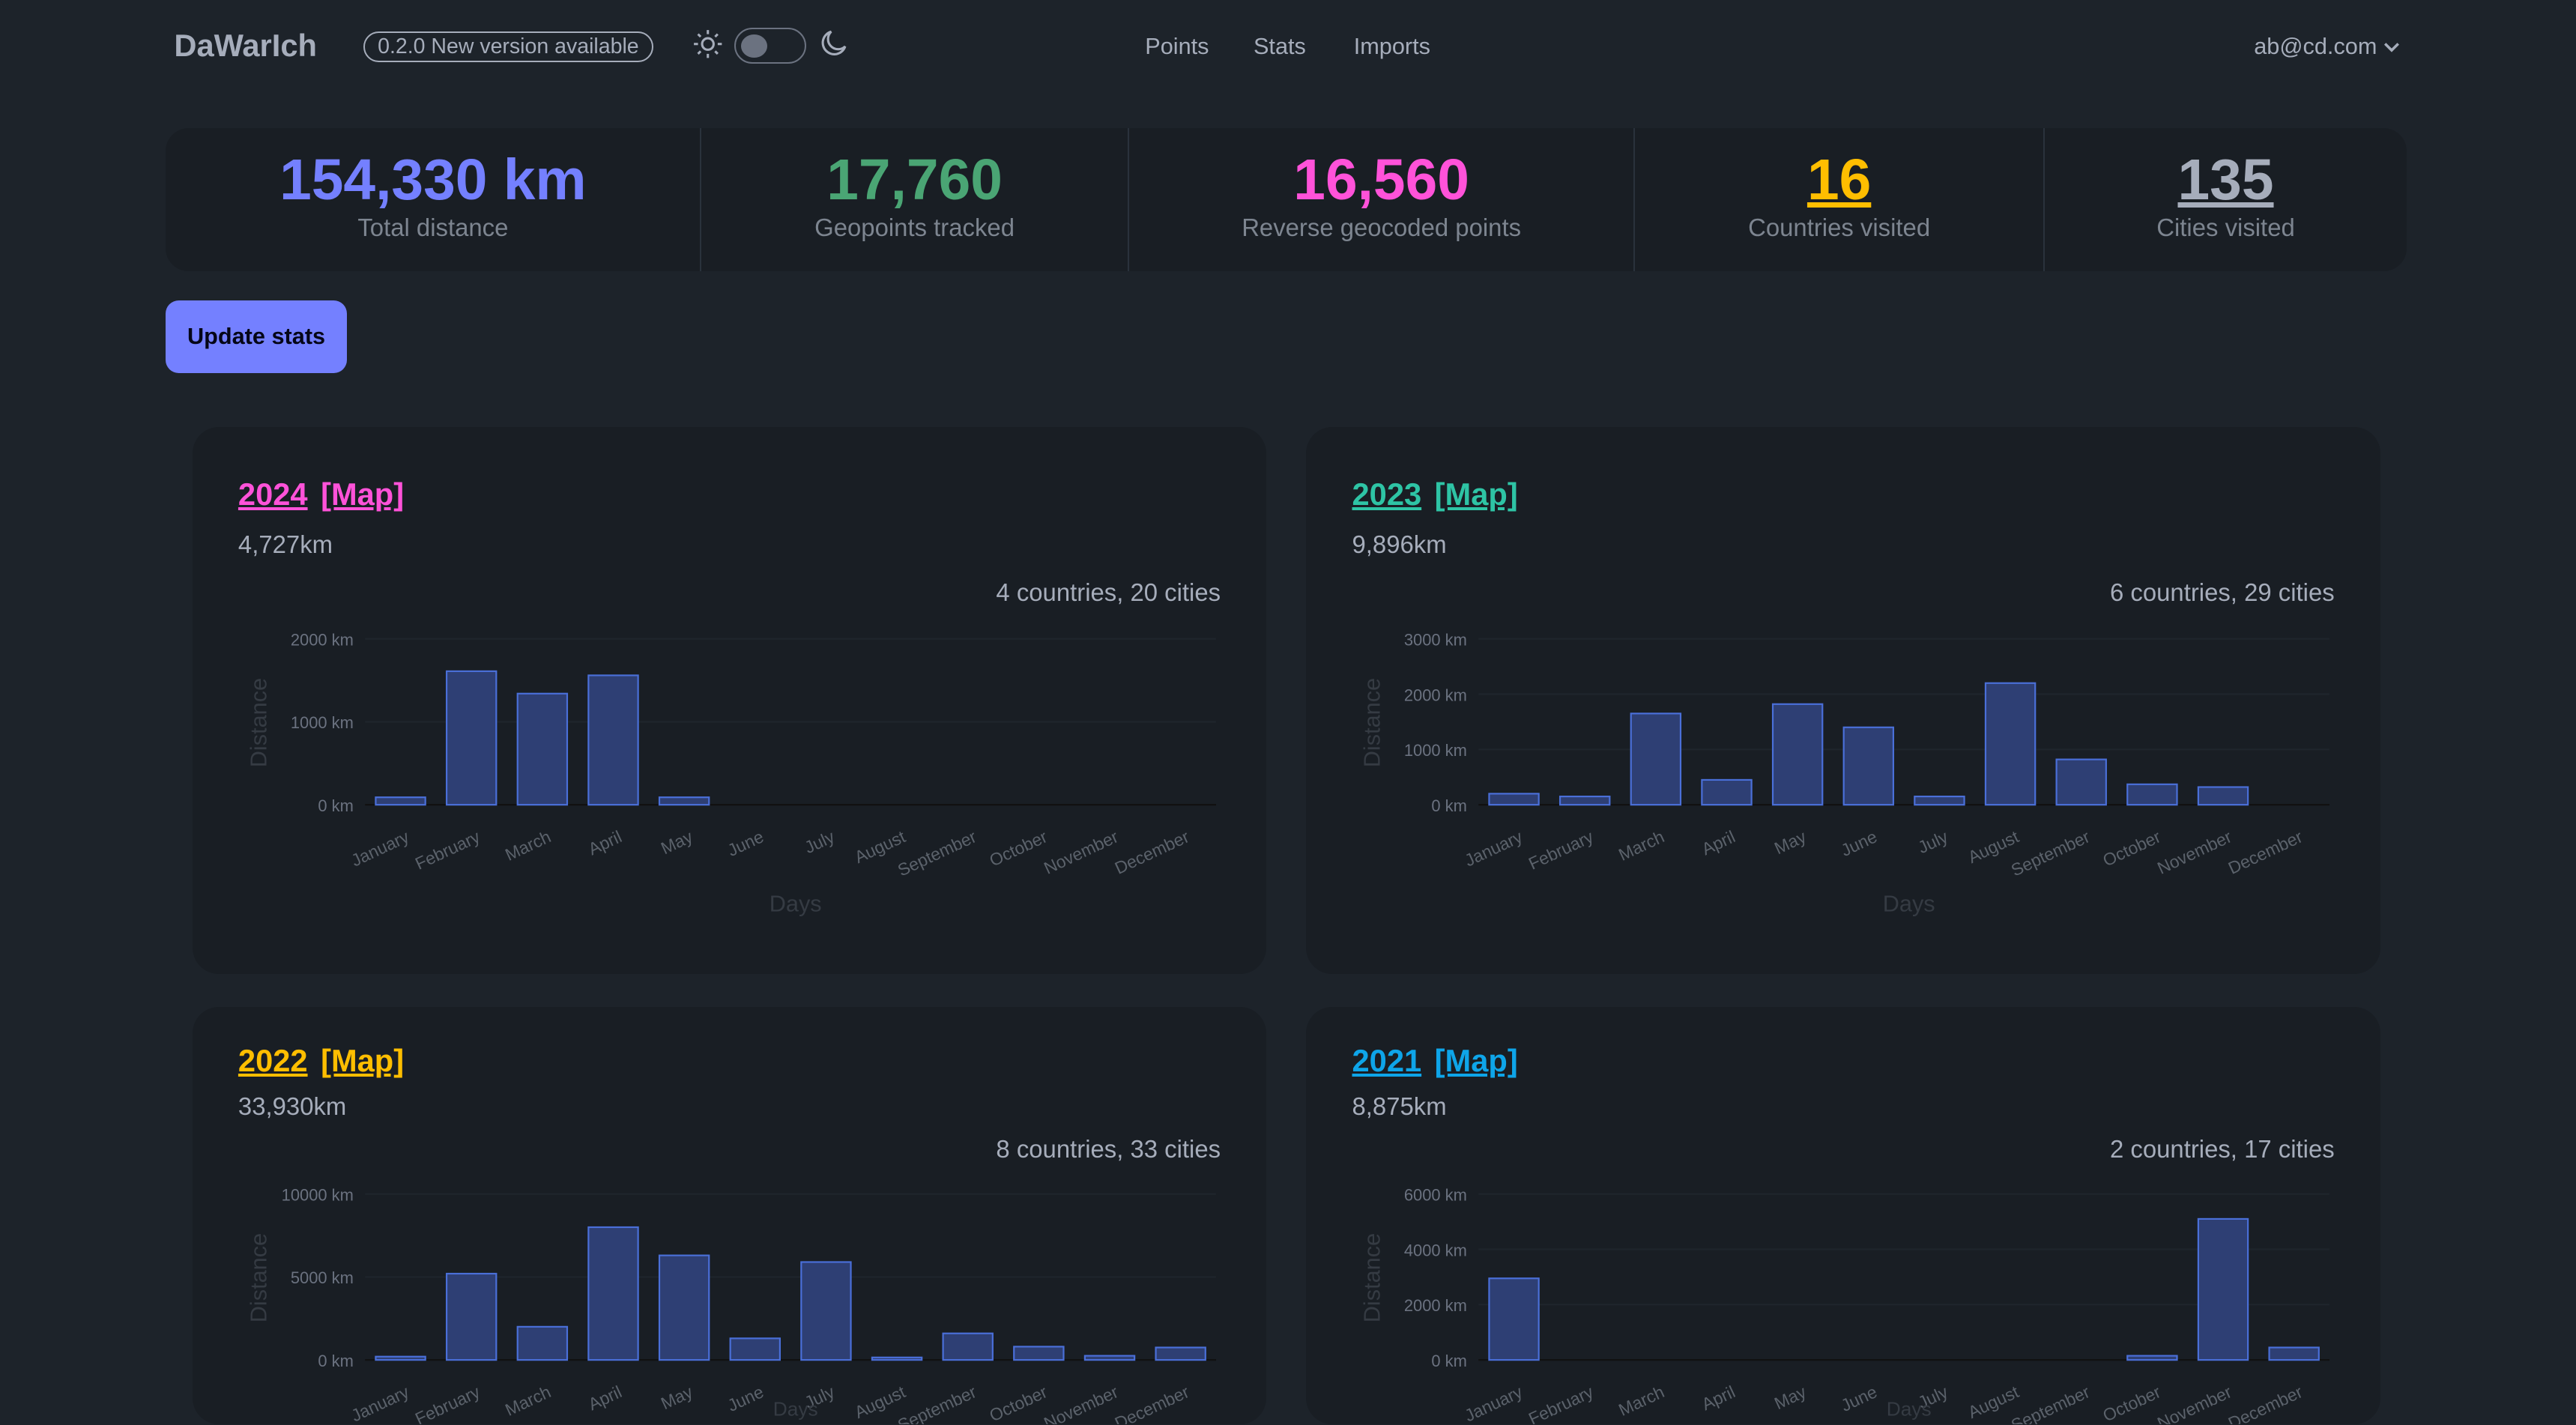  Describe the element at coordinates (2222, 592) in the screenshot. I see `year-summary: 6 countries, 29 cities` at that location.